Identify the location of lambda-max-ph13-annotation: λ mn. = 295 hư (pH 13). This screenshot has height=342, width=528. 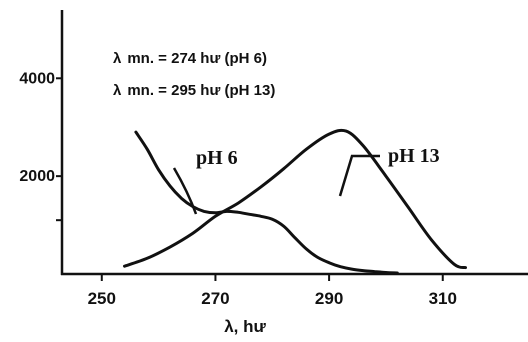
(194, 90).